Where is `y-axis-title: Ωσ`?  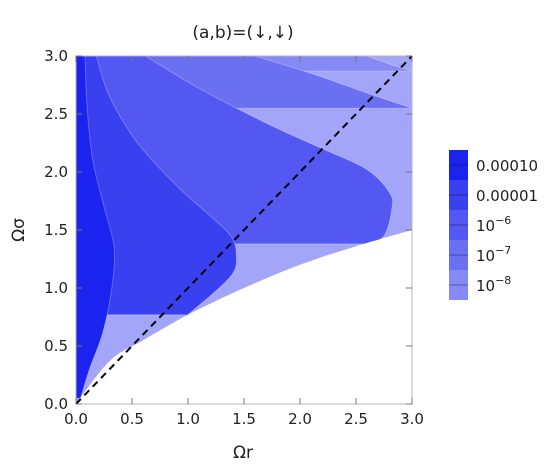
y-axis-title: Ωσ is located at coordinates (19, 230).